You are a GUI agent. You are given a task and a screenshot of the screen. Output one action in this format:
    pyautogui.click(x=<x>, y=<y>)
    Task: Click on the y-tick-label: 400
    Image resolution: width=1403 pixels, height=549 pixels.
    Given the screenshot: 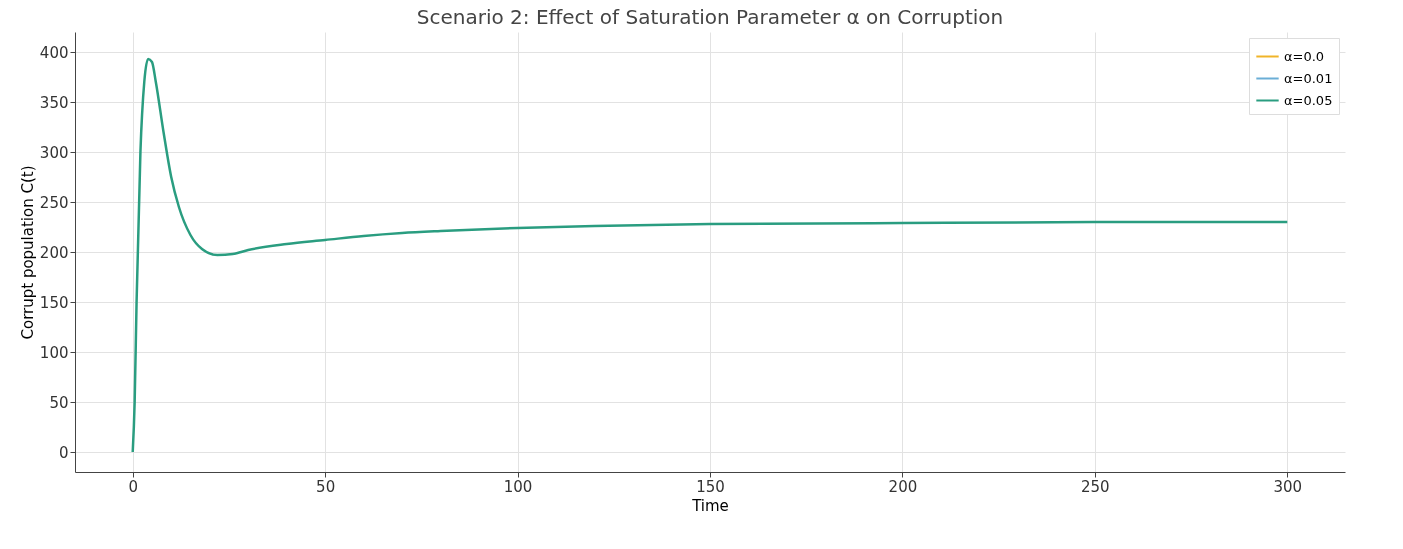 What is the action you would take?
    pyautogui.click(x=54, y=52)
    